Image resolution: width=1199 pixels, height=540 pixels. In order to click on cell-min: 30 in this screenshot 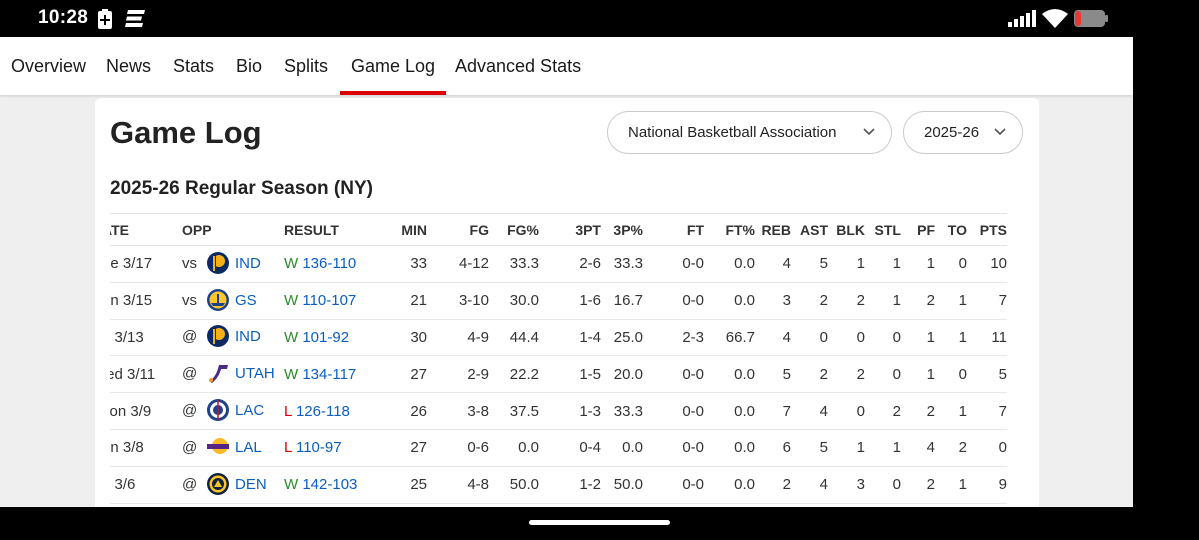, I will do `click(401, 338)`.